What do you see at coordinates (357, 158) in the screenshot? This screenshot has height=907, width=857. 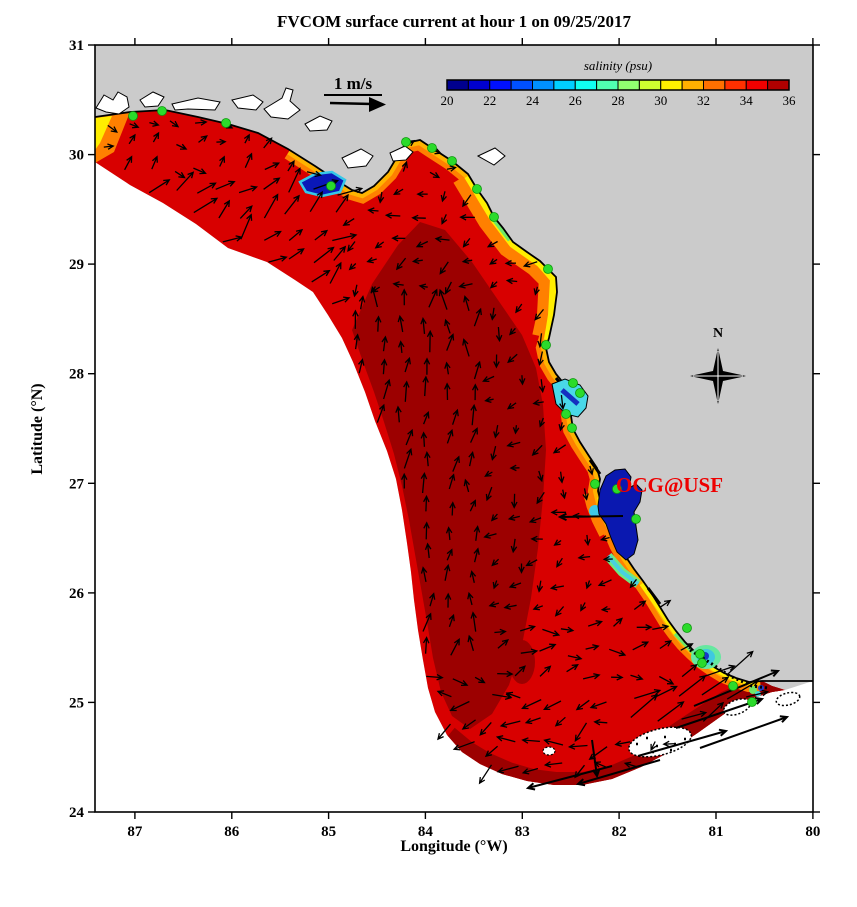 I see `st-joseph-bay` at bounding box center [357, 158].